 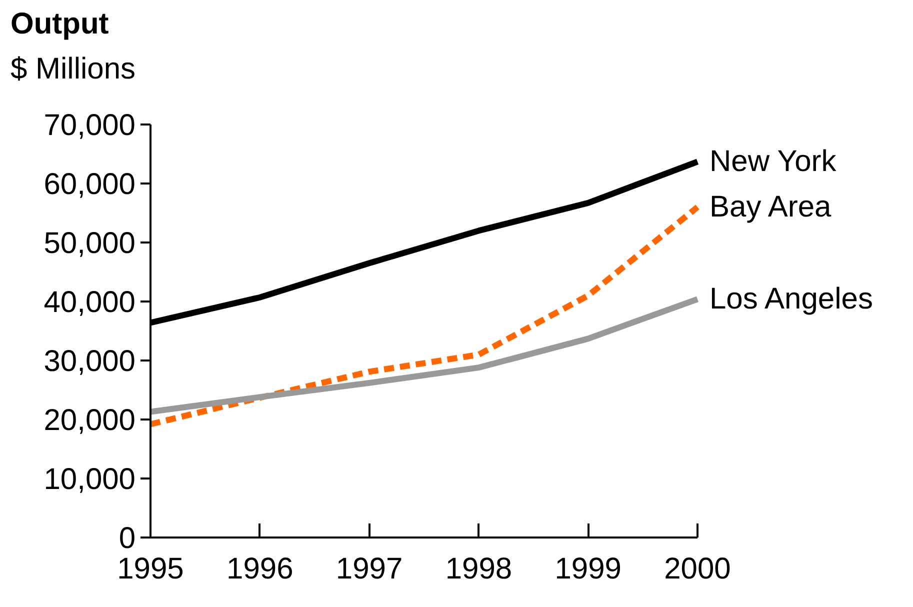 I want to click on series-label: Bay Area, so click(x=771, y=207).